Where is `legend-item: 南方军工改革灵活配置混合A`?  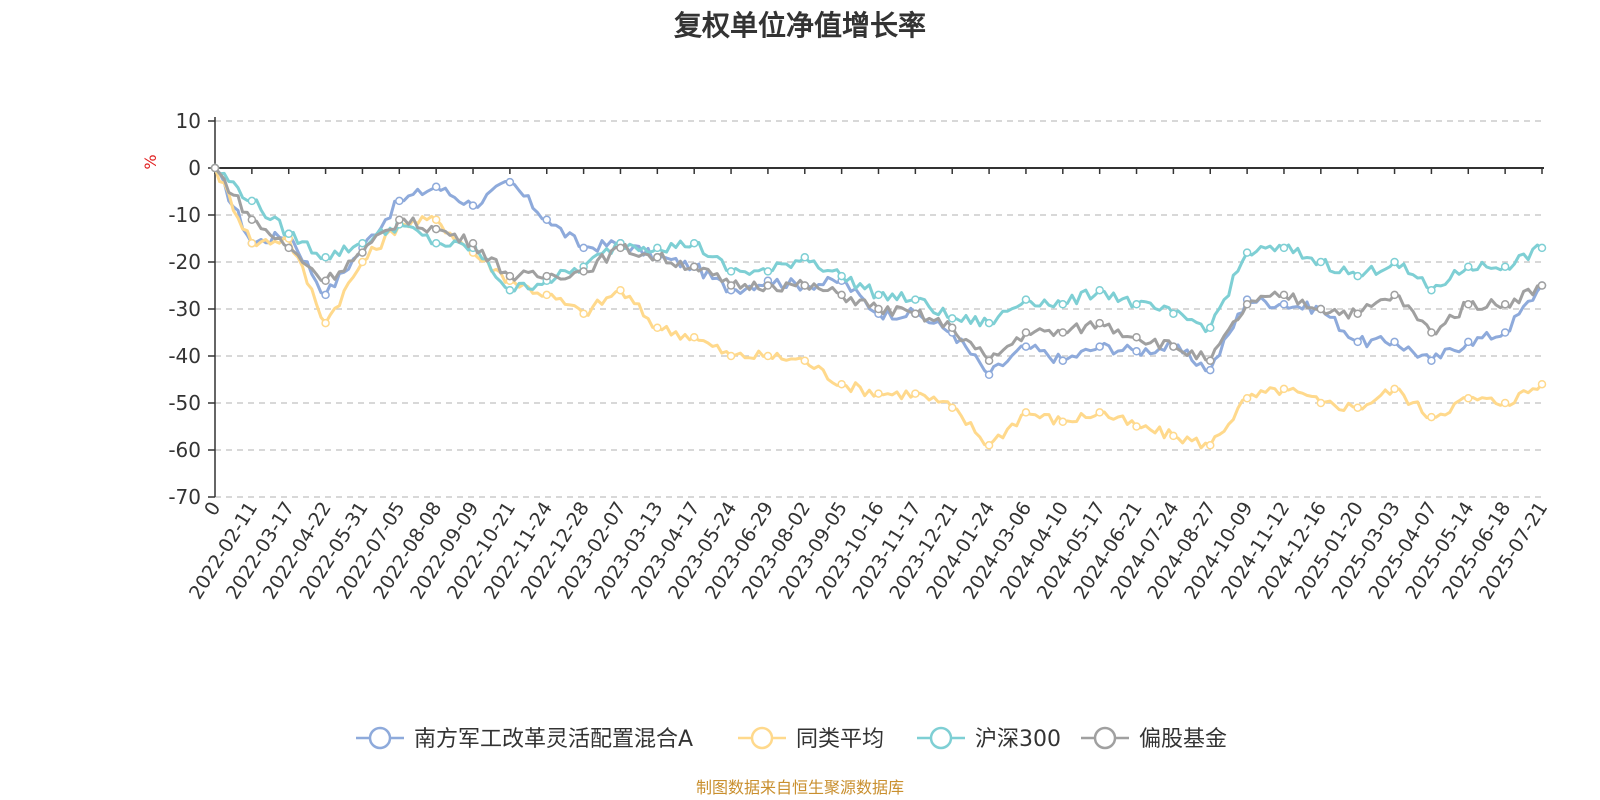 legend-item: 南方军工改革灵活配置混合A is located at coordinates (524, 739).